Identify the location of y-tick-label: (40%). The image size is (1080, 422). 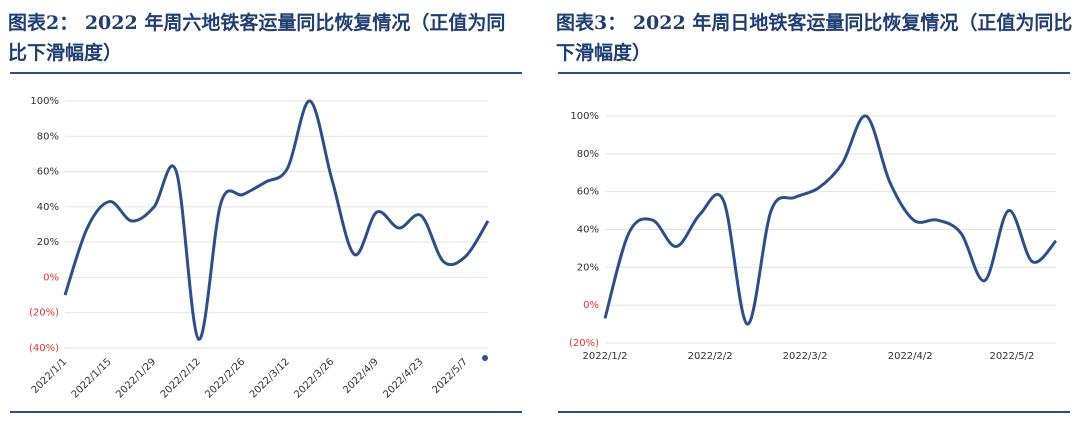
(44, 348).